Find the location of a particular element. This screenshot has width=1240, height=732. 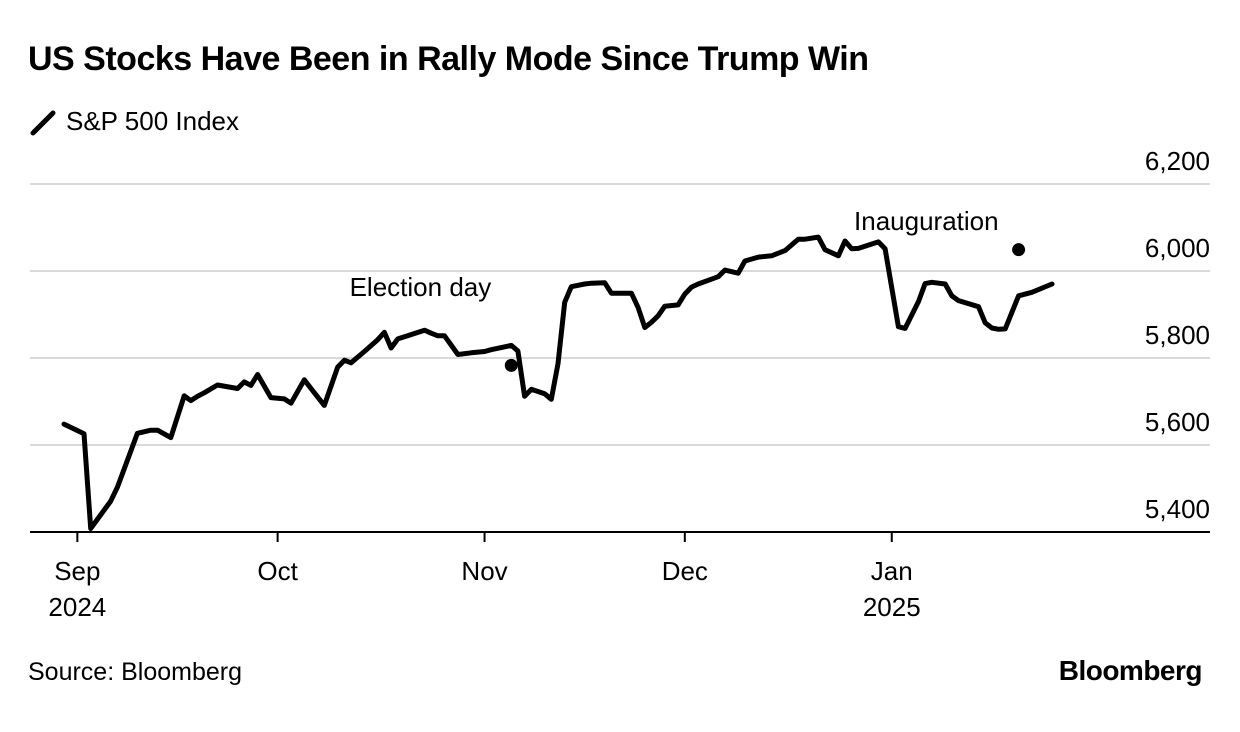

x-tick-year-label: 2024 is located at coordinates (77, 607).